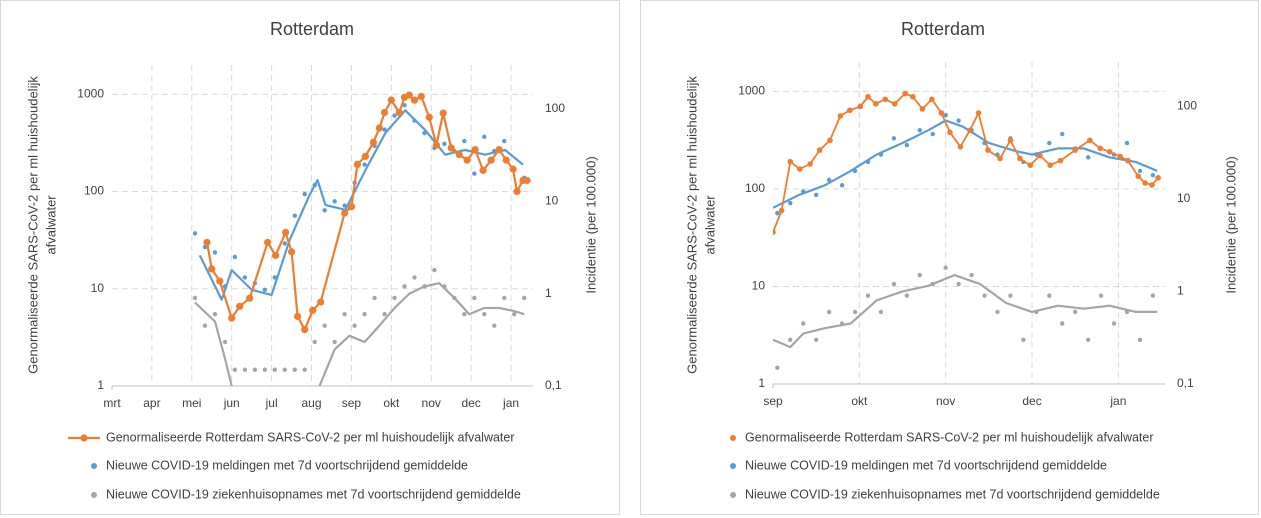 The width and height of the screenshot is (1261, 518). What do you see at coordinates (1230, 224) in the screenshot?
I see `y2-axis-title: Incidentie (per 100.000)` at bounding box center [1230, 224].